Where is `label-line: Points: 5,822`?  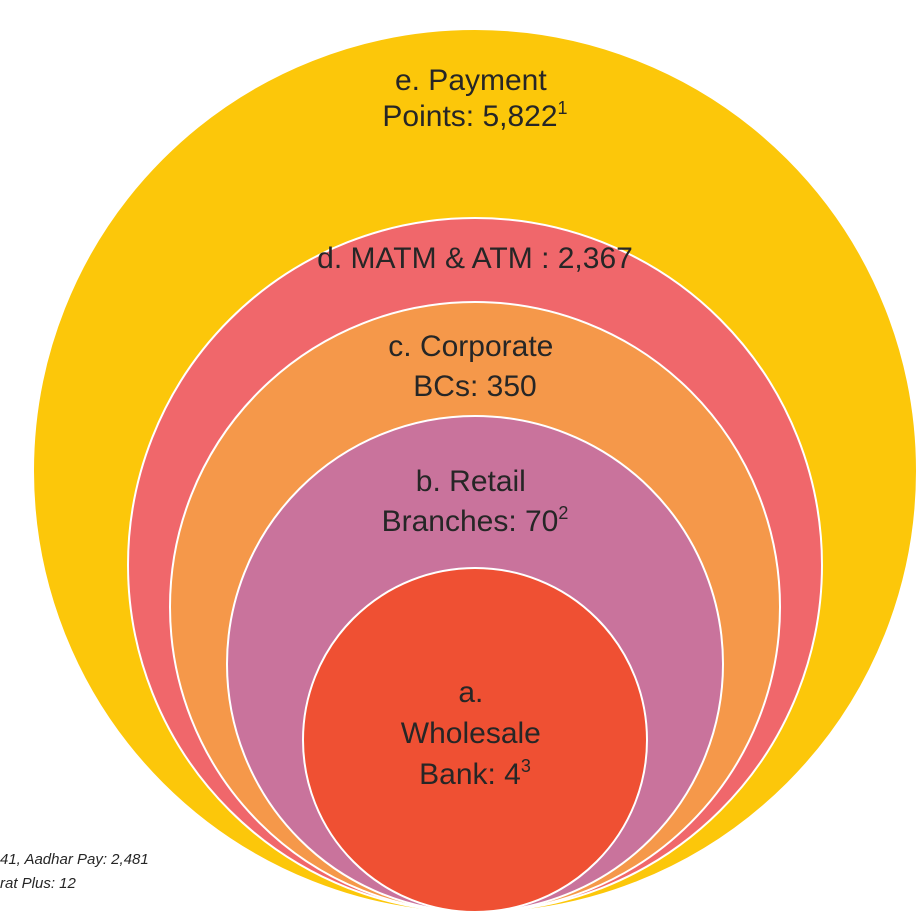 label-line: Points: 5,822 is located at coordinates (469, 116).